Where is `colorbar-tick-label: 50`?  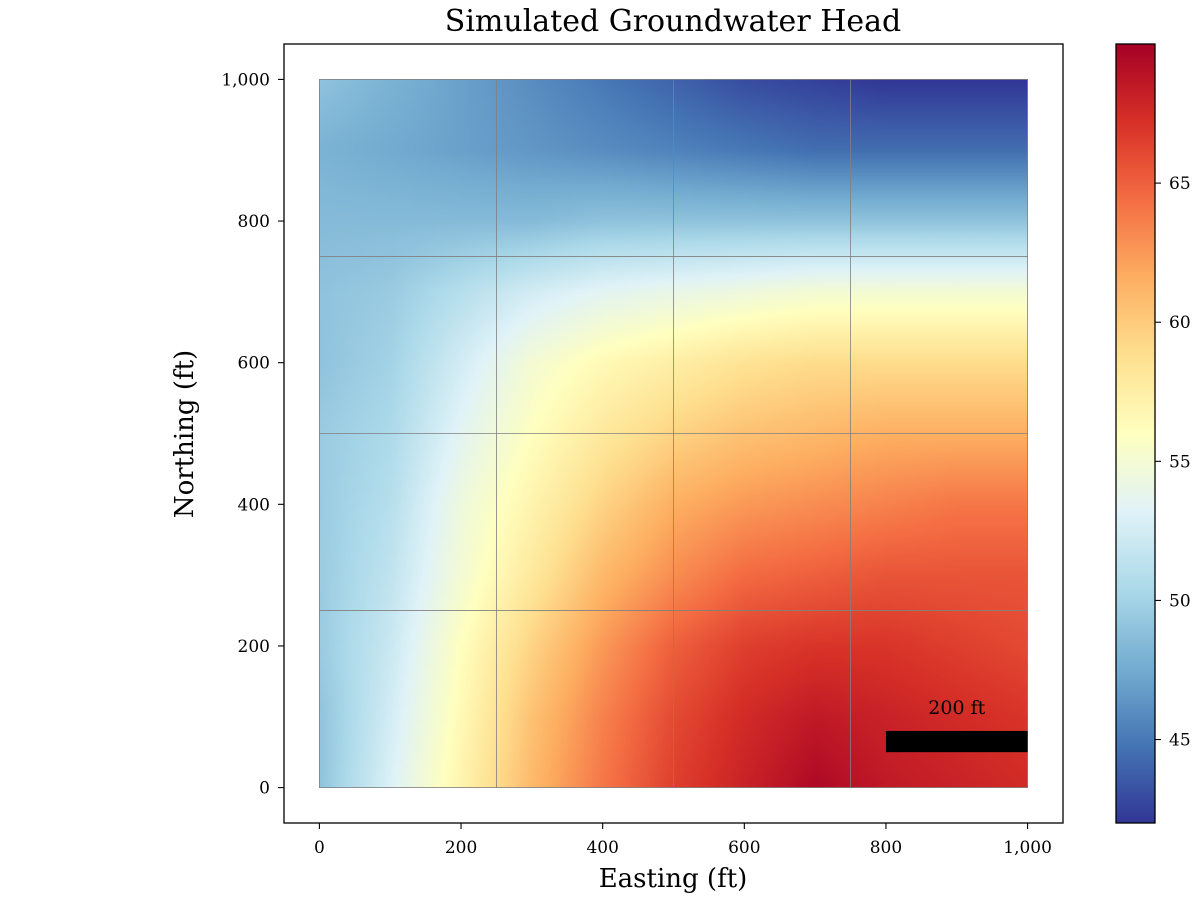 colorbar-tick-label: 50 is located at coordinates (1180, 601).